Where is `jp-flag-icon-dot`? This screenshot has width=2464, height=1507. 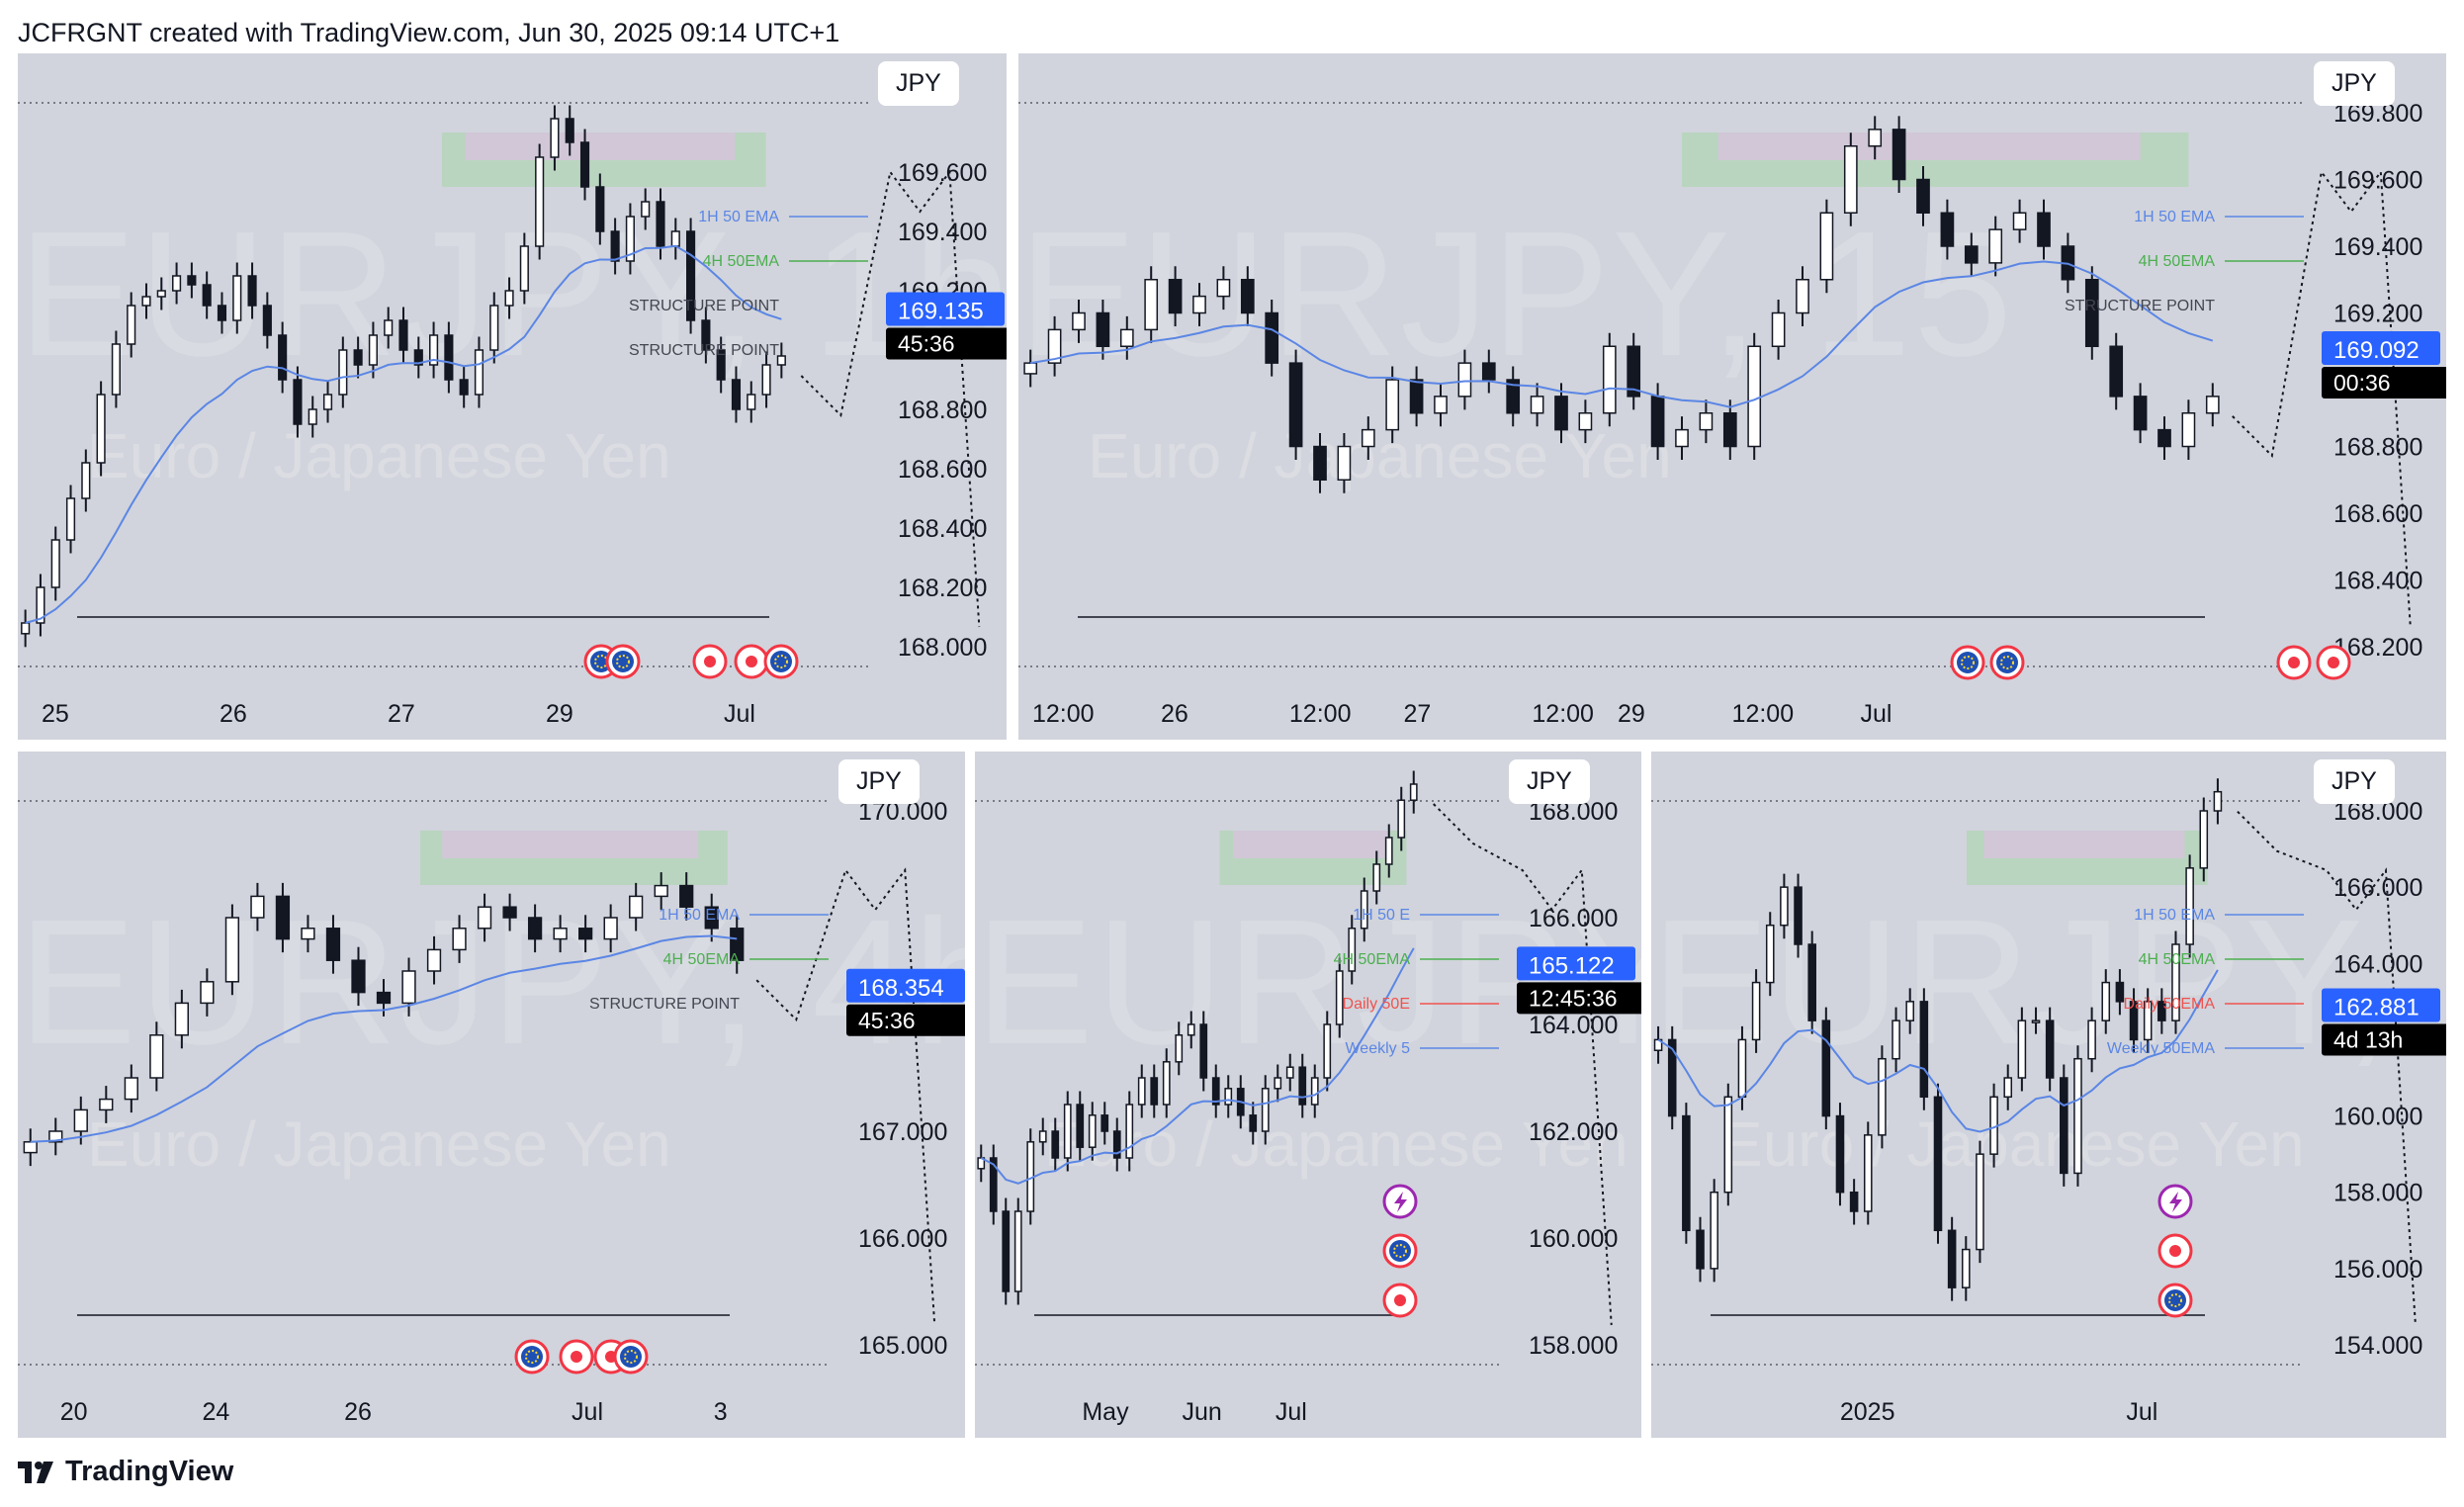 jp-flag-icon-dot is located at coordinates (2294, 662).